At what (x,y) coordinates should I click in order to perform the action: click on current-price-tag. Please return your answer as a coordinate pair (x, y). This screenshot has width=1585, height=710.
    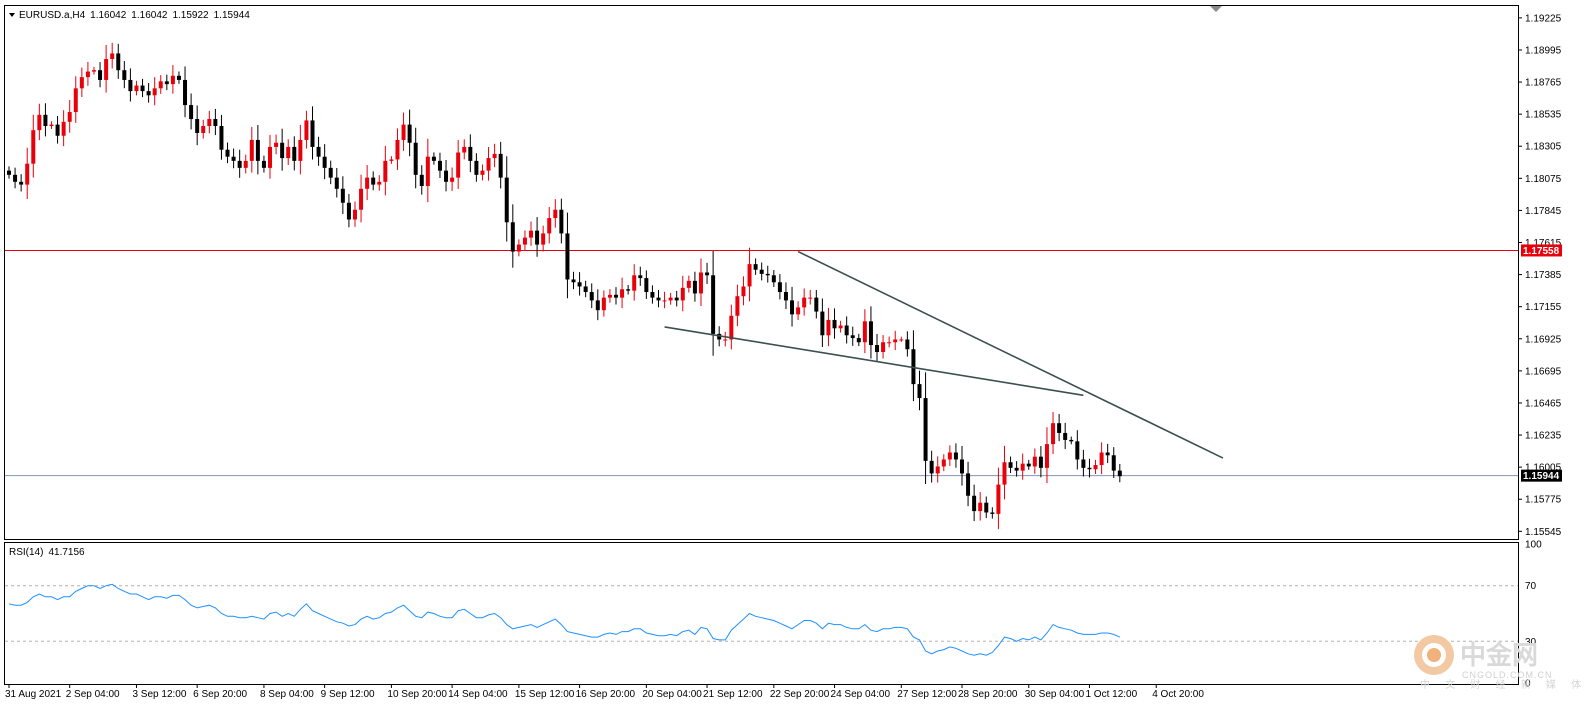
    Looking at the image, I should click on (1541, 475).